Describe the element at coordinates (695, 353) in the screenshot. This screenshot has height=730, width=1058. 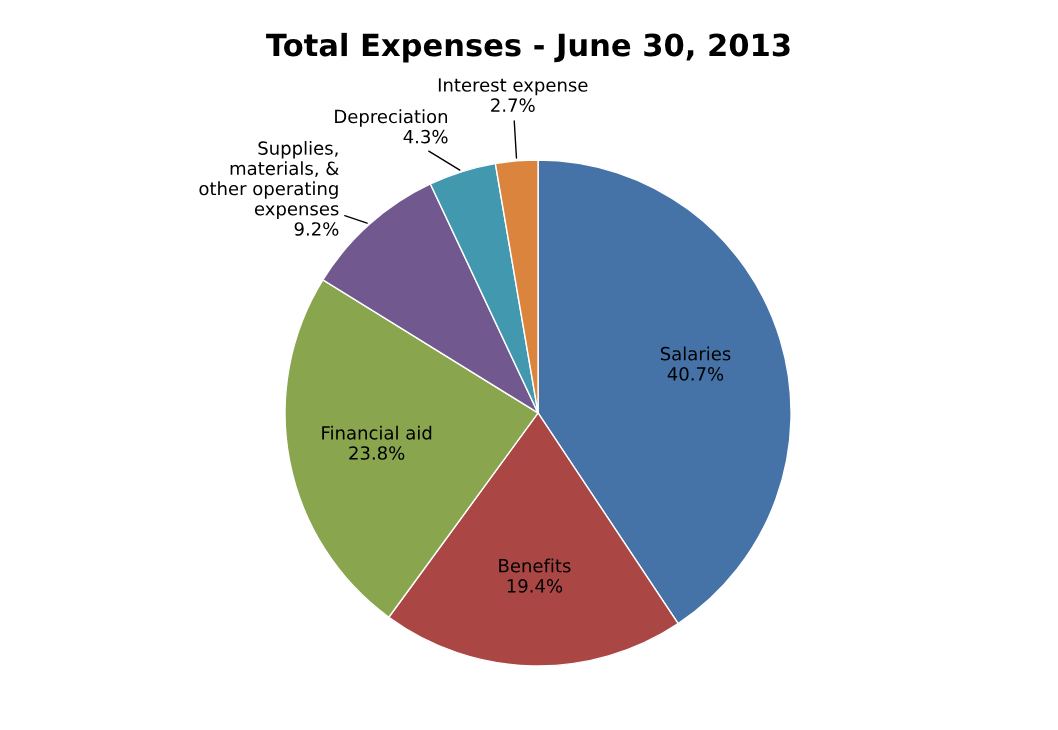
I see `slice-label: Salaries` at that location.